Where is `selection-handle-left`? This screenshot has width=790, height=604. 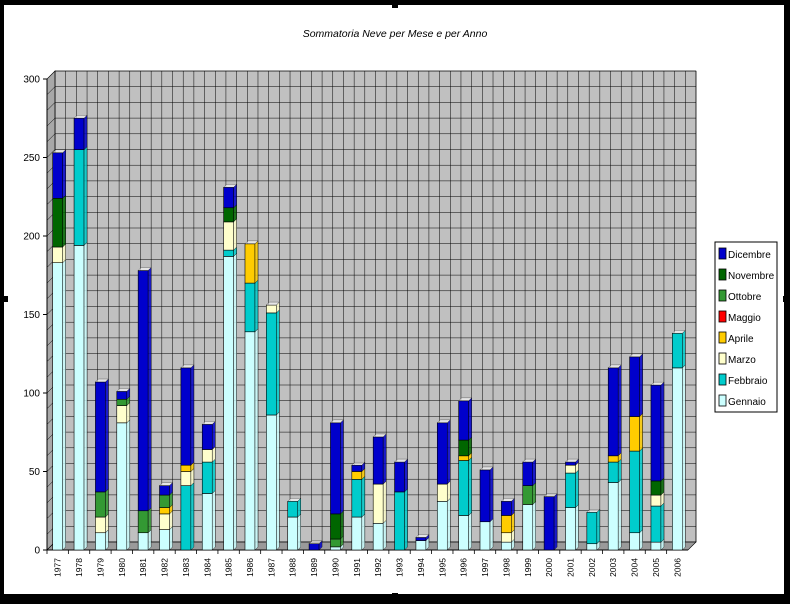
selection-handle-left is located at coordinates (5, 299).